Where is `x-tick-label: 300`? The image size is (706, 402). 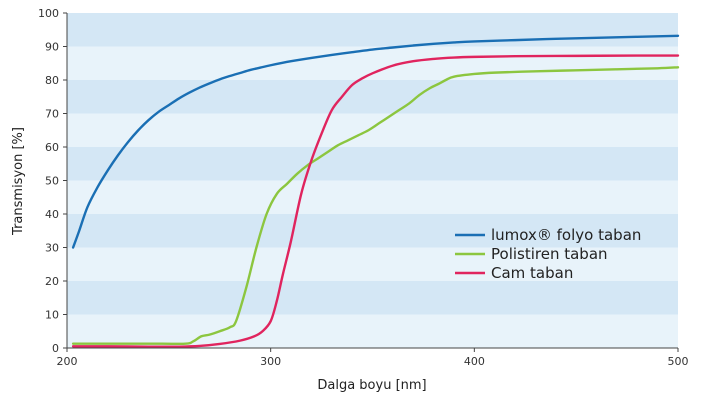 x-tick-label: 300 is located at coordinates (270, 361).